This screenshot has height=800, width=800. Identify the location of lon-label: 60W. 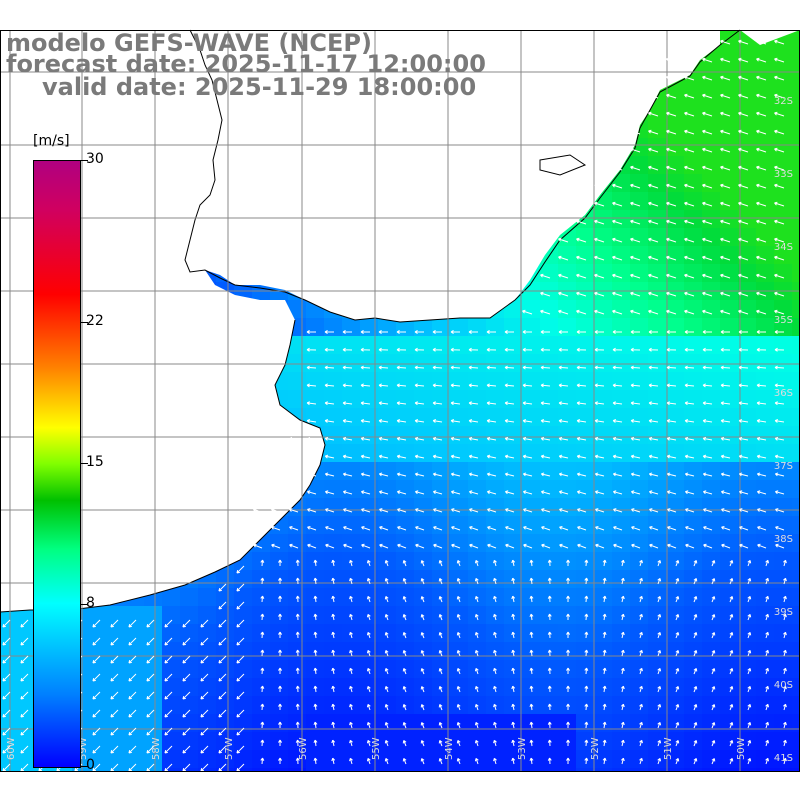
(11, 748).